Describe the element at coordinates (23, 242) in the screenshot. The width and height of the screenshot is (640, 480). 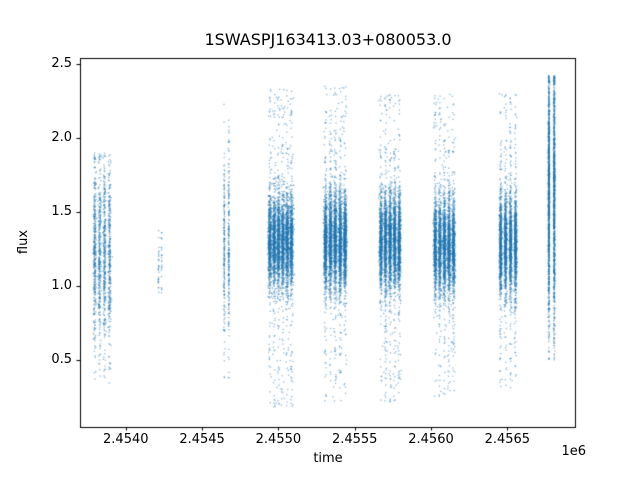
I see `y-axis-label: flux` at that location.